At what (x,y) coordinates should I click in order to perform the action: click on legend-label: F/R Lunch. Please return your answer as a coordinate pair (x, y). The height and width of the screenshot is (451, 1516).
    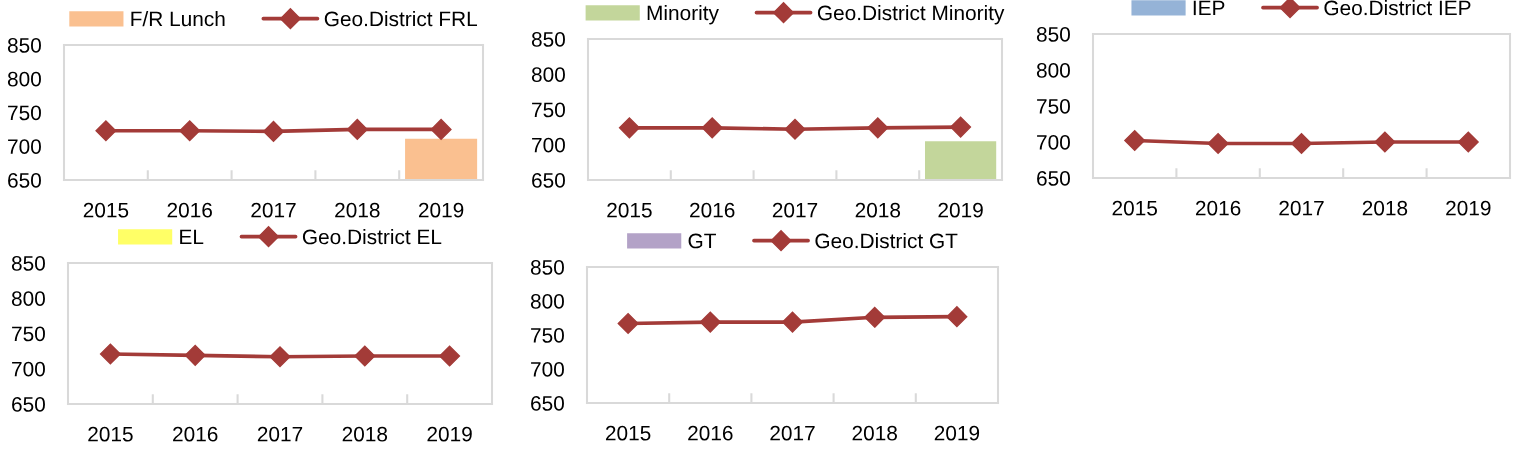
    Looking at the image, I should click on (178, 19).